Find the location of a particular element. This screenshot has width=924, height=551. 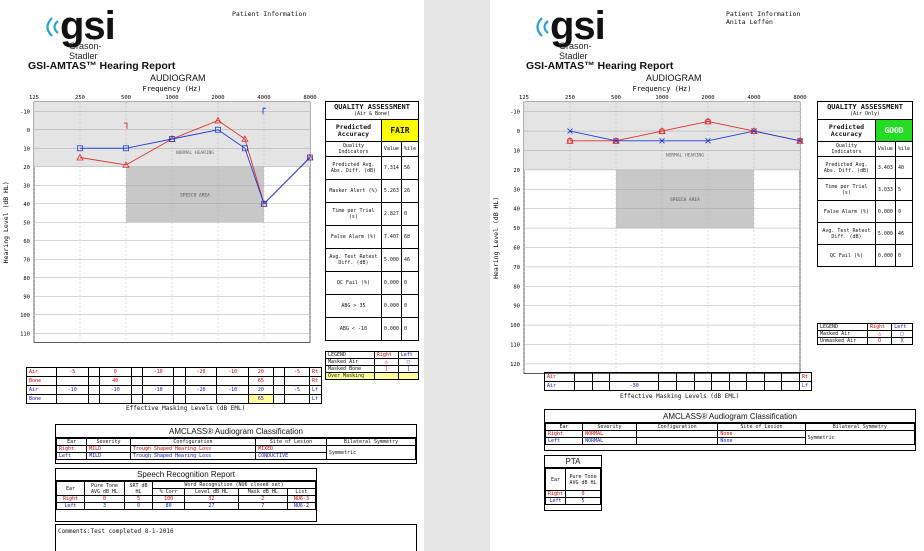

amclass-cell-ear: Left is located at coordinates (564, 441).